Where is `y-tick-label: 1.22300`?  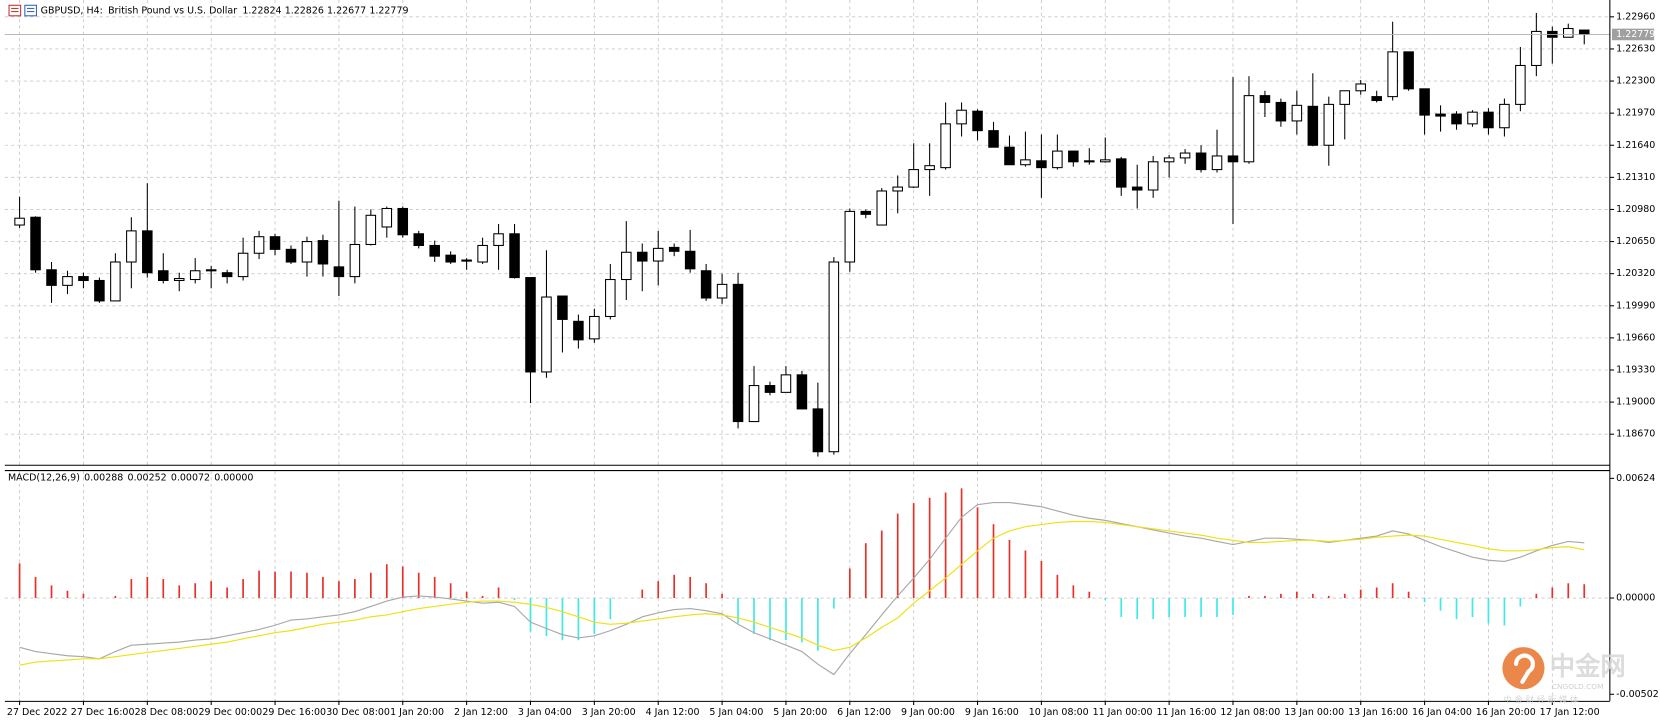 y-tick-label: 1.22300 is located at coordinates (1635, 81).